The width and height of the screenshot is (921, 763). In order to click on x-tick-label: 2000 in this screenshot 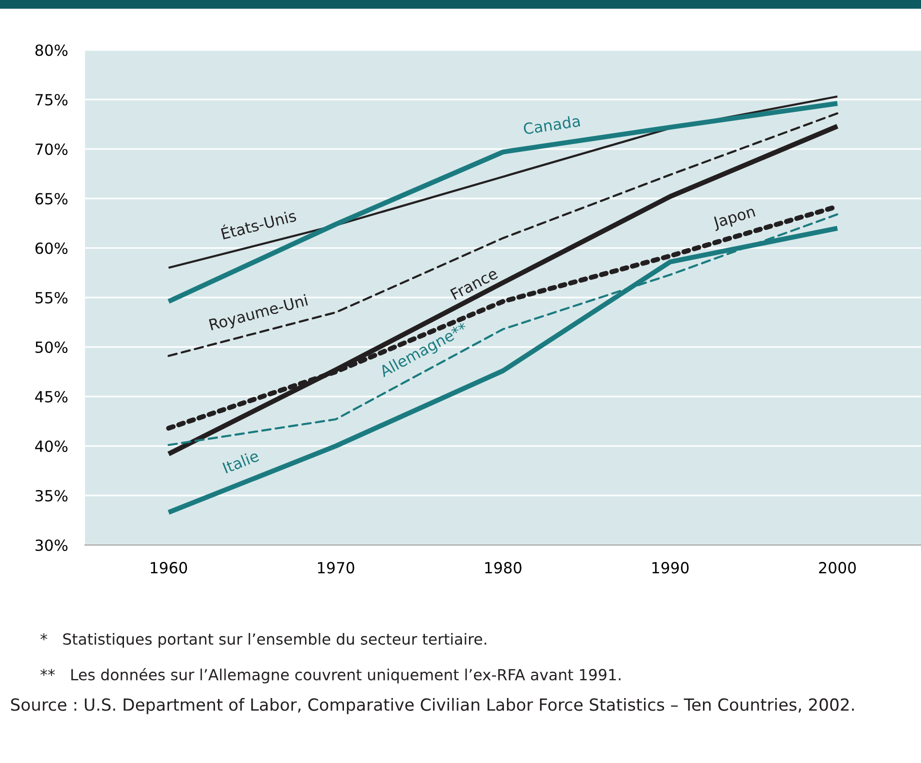, I will do `click(837, 568)`.